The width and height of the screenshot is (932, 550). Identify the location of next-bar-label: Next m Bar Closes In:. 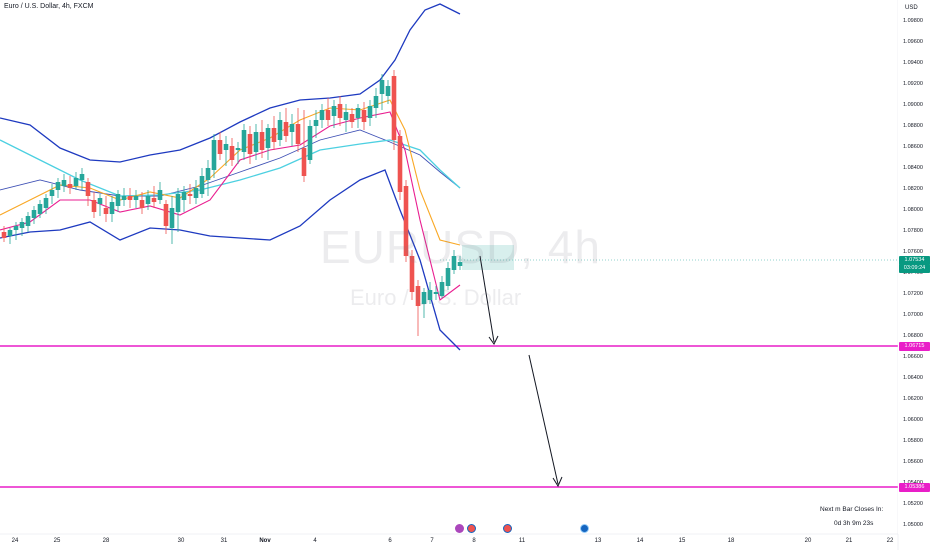
(852, 509).